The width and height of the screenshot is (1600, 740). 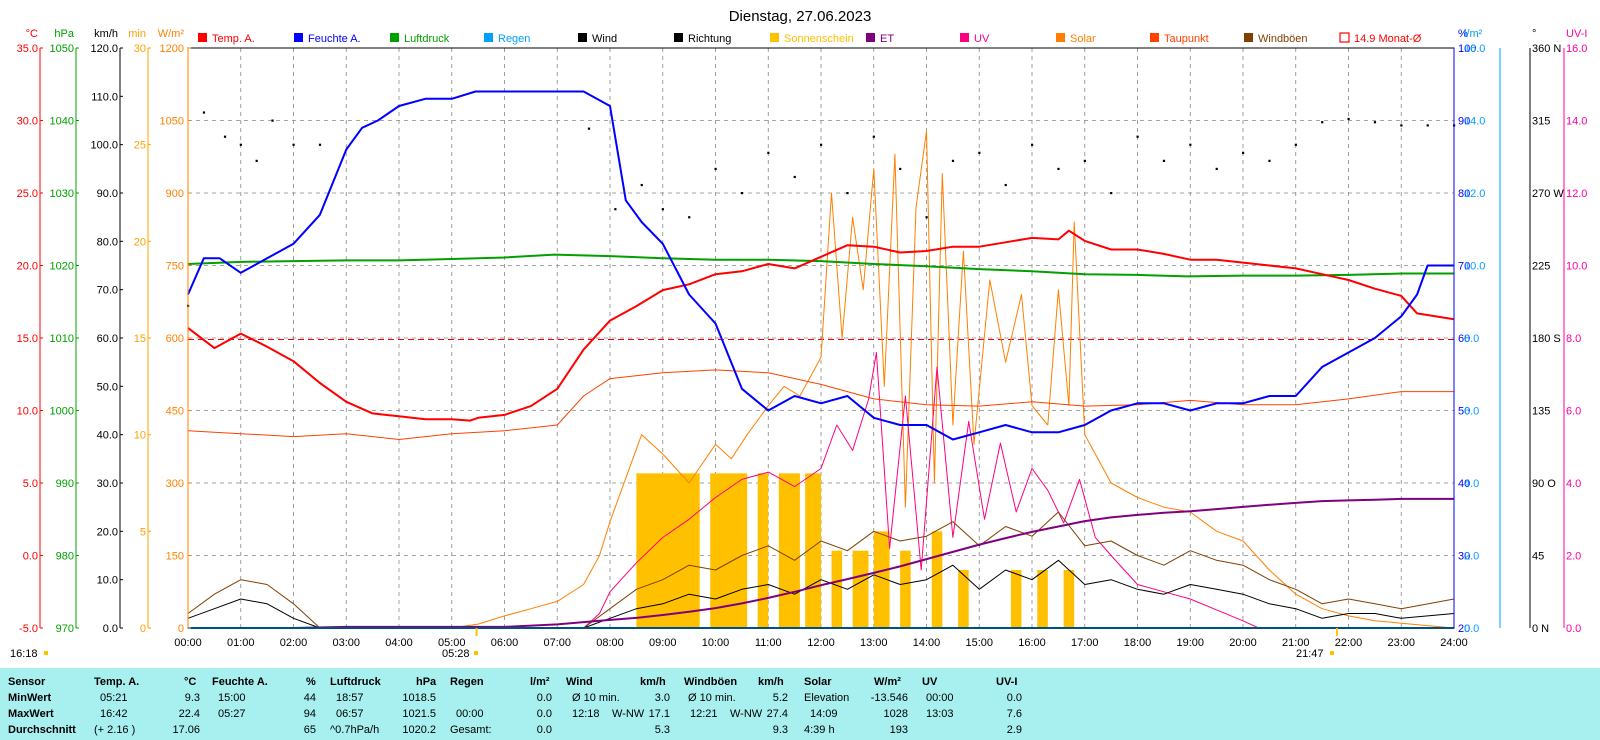 What do you see at coordinates (1534, 34) in the screenshot?
I see `axis-unit-direction: °` at bounding box center [1534, 34].